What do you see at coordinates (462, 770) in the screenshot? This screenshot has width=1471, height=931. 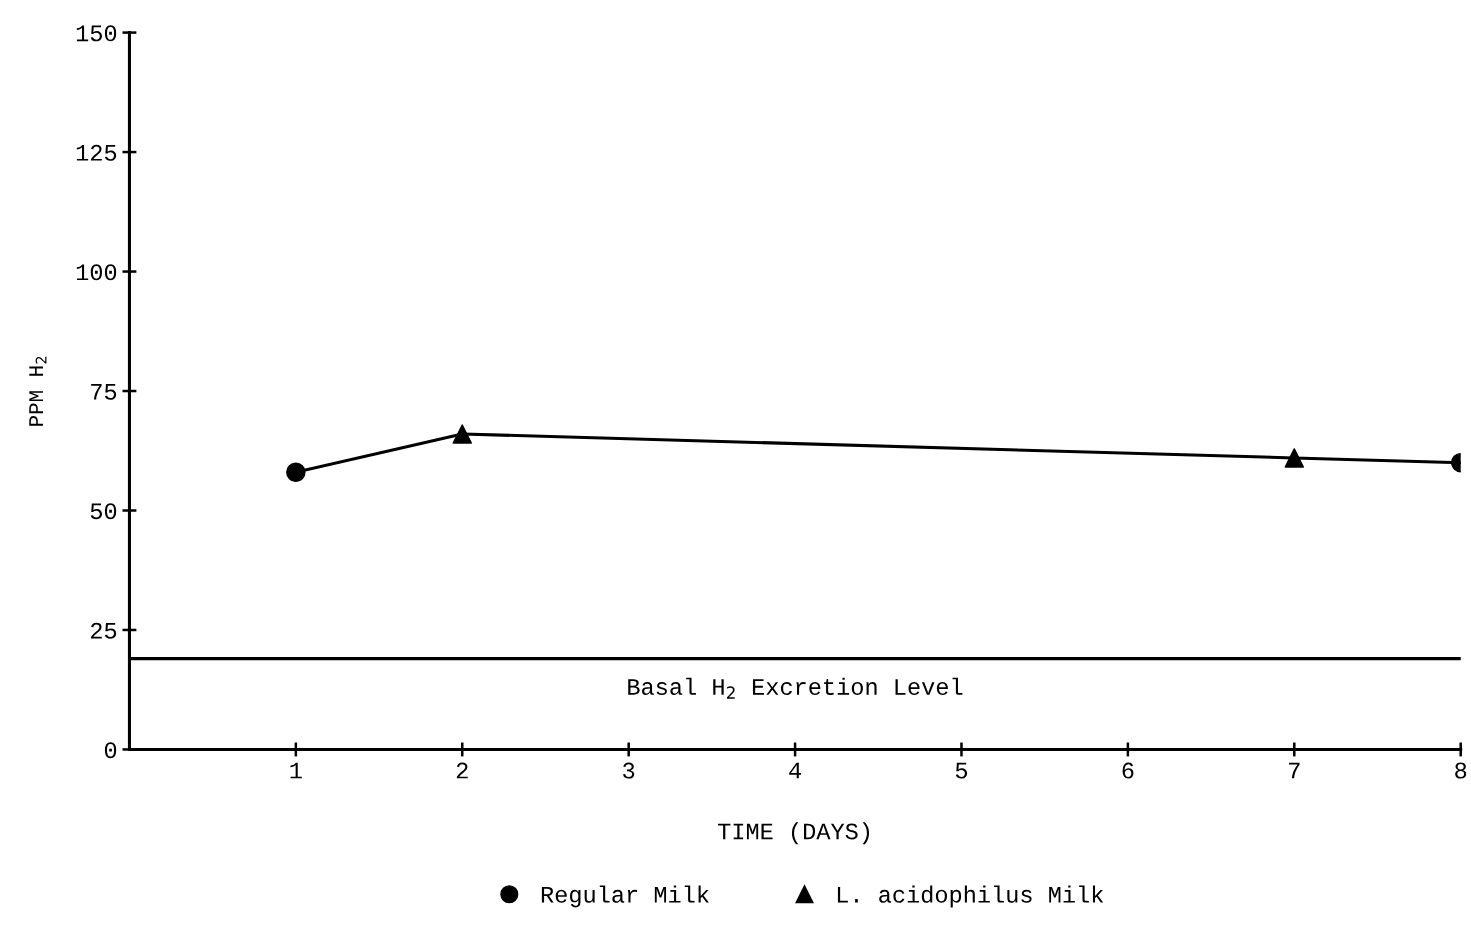 I see `x-tick-label: 2` at bounding box center [462, 770].